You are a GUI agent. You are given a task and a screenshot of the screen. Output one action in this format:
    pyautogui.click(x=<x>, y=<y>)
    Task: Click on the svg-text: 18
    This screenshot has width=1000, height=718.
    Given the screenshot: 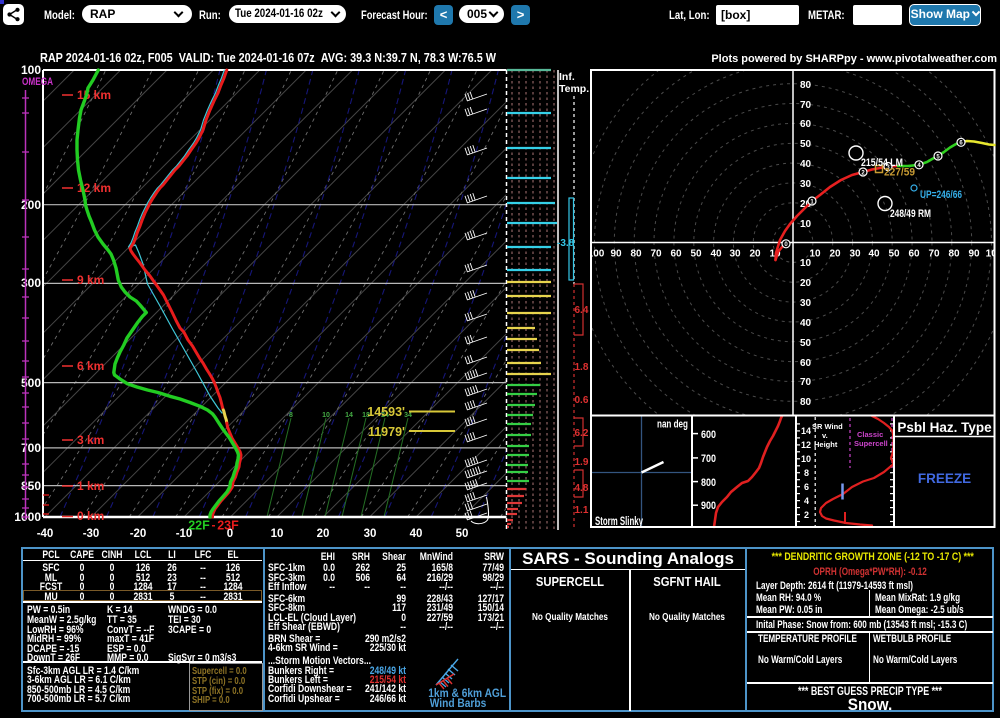 What is the action you would take?
    pyautogui.click(x=366, y=415)
    